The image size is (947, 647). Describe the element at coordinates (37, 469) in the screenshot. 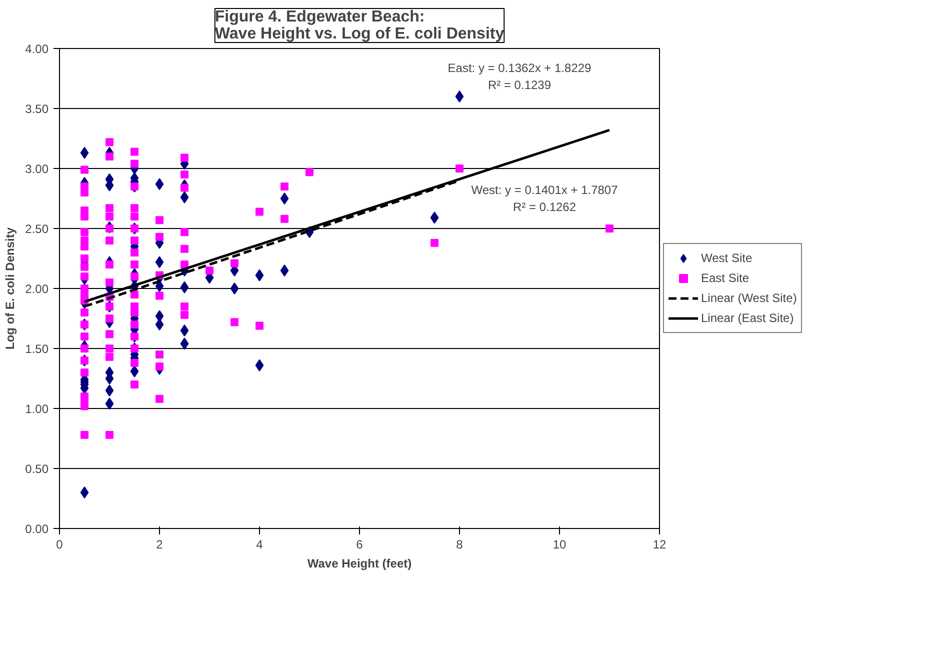

I see `y-tick-label: 0.50` at that location.